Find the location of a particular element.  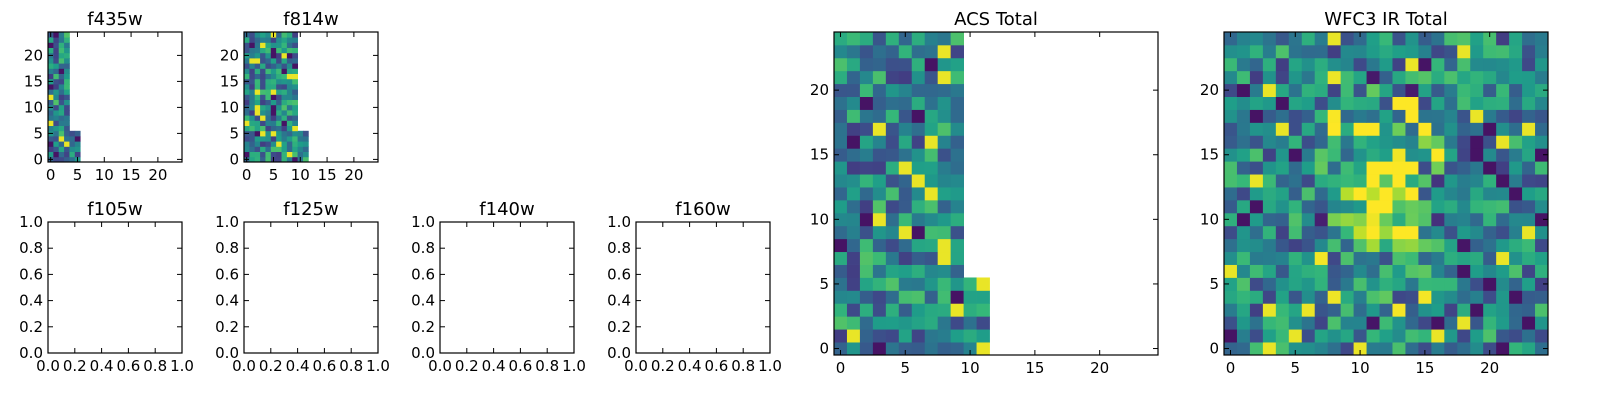

x-tick-label: 5 is located at coordinates (274, 175).